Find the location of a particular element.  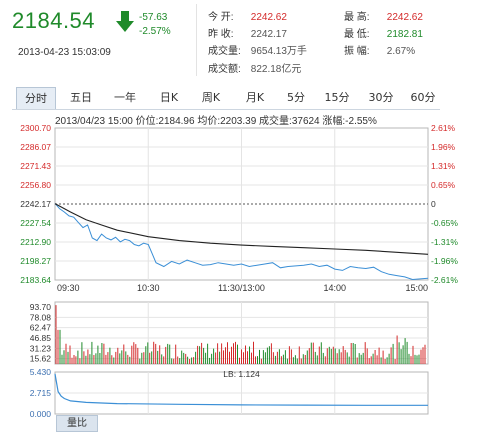

stat-open: 今 开: 2242.62 is located at coordinates (247, 15).